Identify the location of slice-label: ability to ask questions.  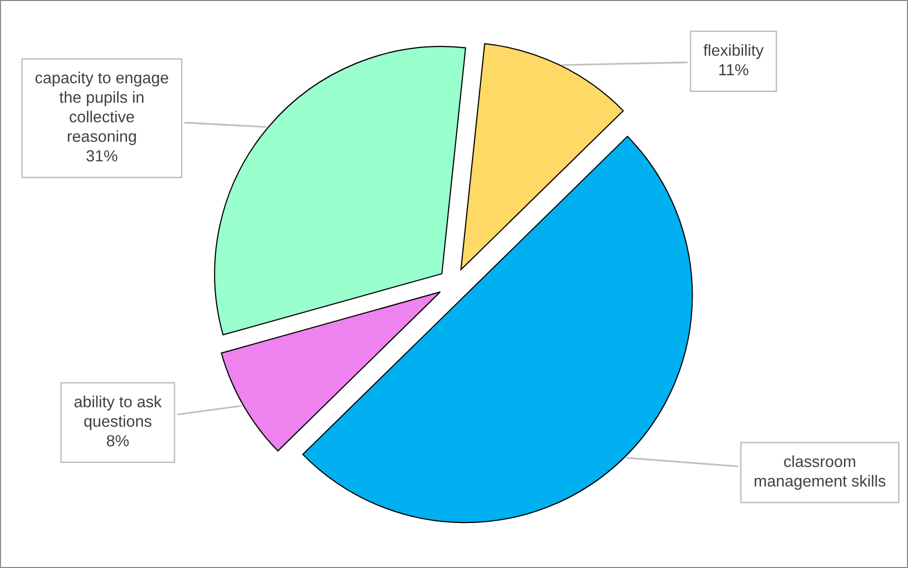
(118, 413).